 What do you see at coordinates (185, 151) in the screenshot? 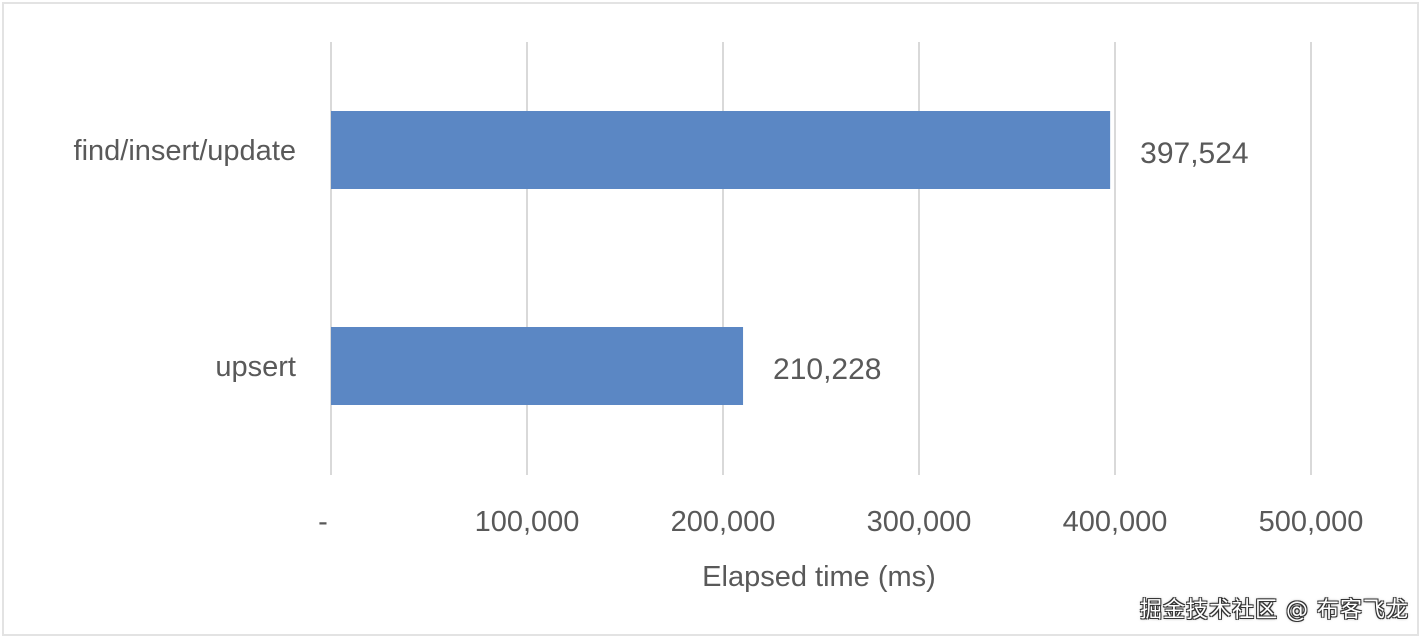
I see `category-label-0: find/insert/update` at bounding box center [185, 151].